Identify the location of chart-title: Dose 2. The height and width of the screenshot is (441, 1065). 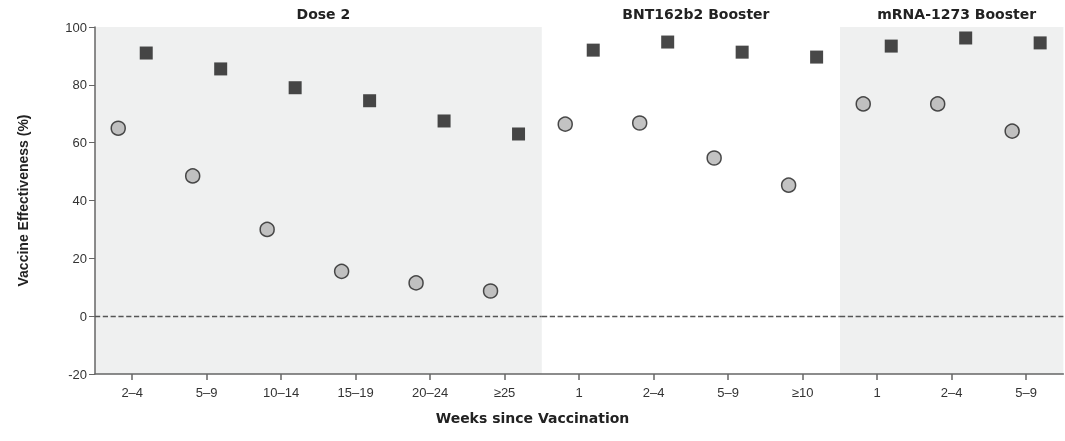
(323, 14).